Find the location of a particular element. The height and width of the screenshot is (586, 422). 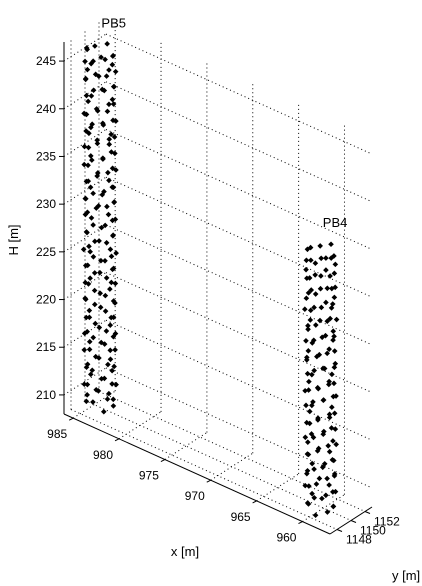

z-tick-label: 240 is located at coordinates (46, 109).